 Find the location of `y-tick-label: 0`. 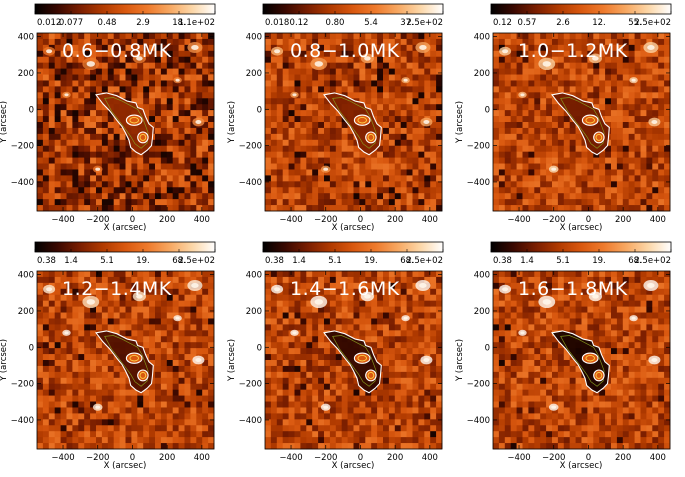

y-tick-label: 0 is located at coordinates (487, 110).